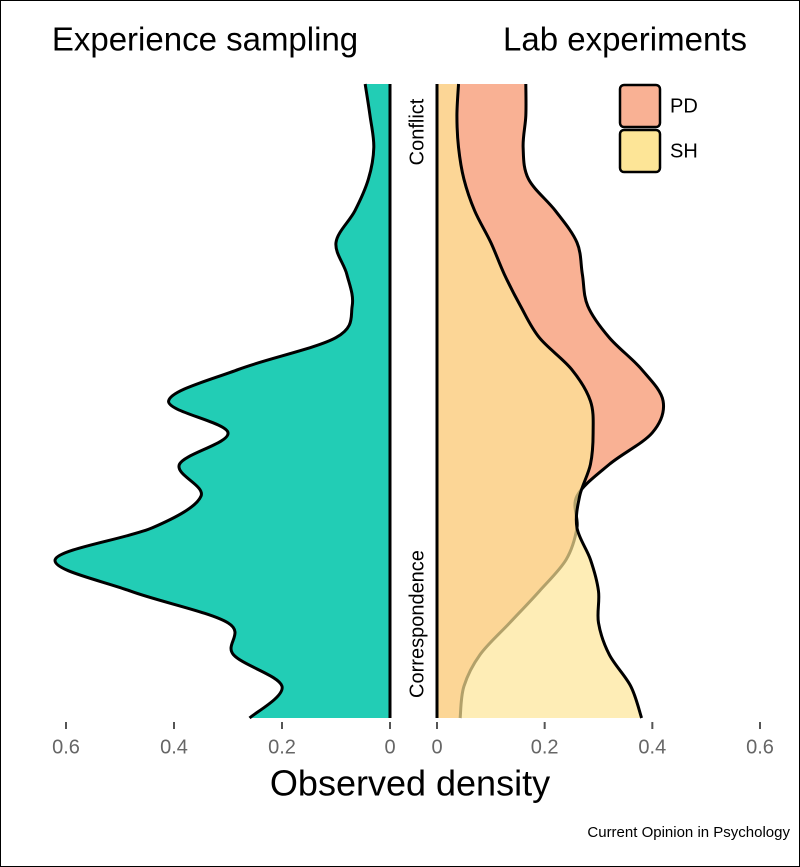  What do you see at coordinates (205, 39) in the screenshot?
I see `panel-title: Experience sampling` at bounding box center [205, 39].